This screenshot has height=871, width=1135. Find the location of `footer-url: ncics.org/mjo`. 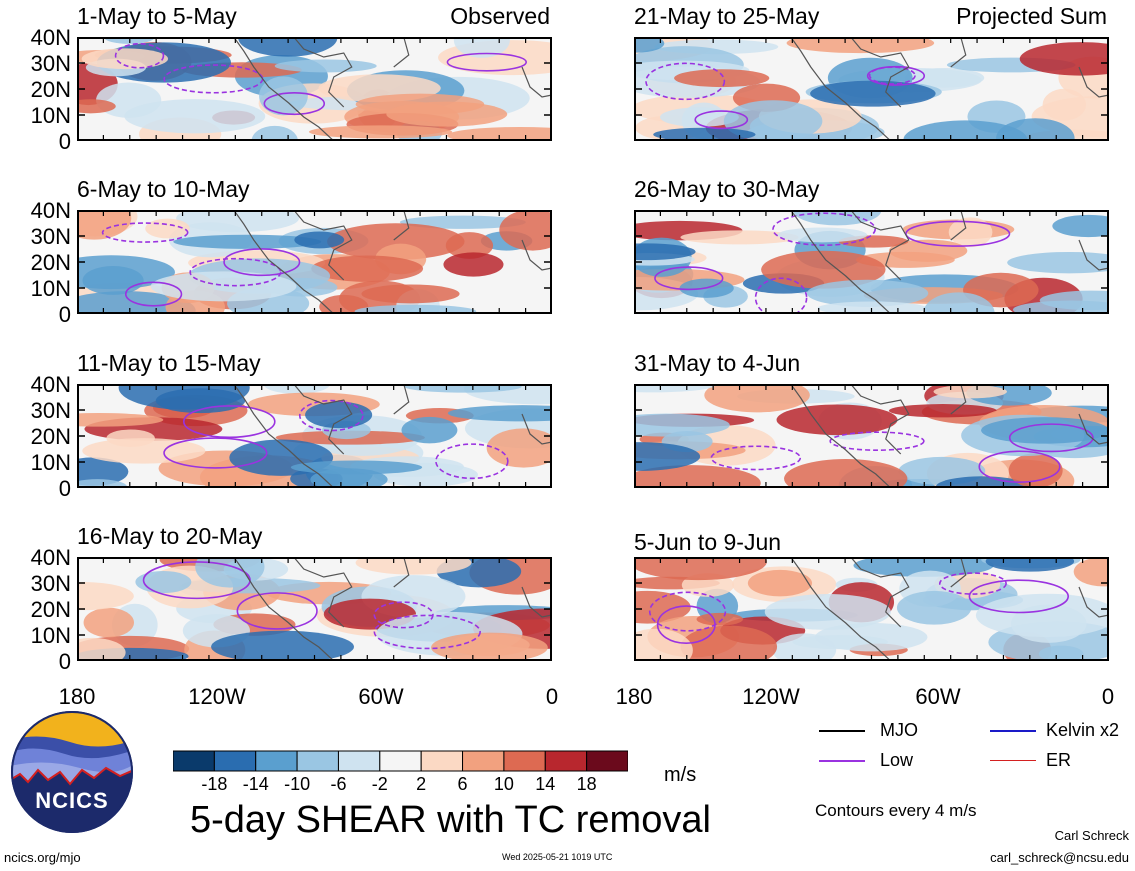

footer-url: ncics.org/mjo is located at coordinates (42, 857).